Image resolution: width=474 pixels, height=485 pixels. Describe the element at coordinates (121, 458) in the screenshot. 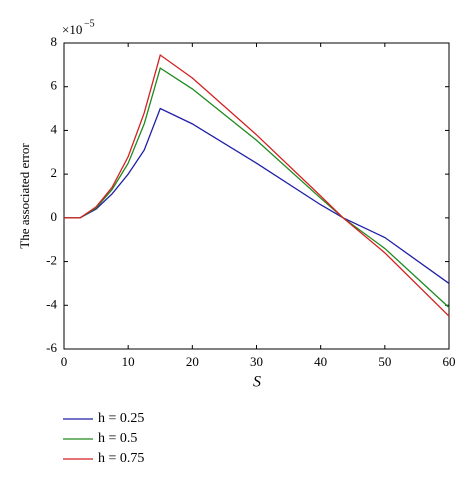

I see `legend-label: h = 0.75` at that location.